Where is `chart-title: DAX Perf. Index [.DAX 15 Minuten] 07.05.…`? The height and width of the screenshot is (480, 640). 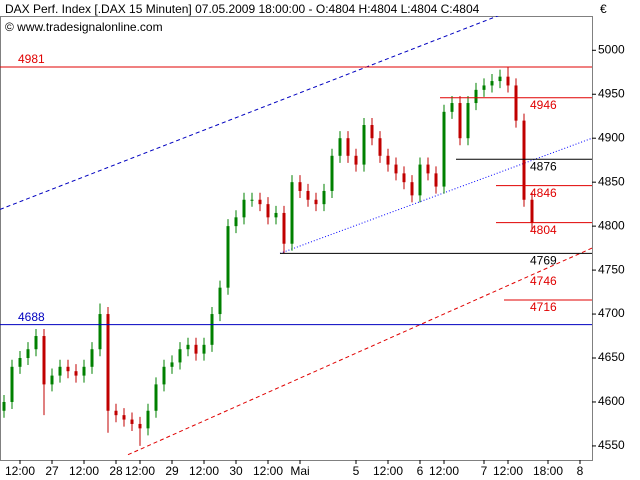 chart-title: DAX Perf. Index [.DAX 15 Minuten] 07.05.… is located at coordinates (242, 9).